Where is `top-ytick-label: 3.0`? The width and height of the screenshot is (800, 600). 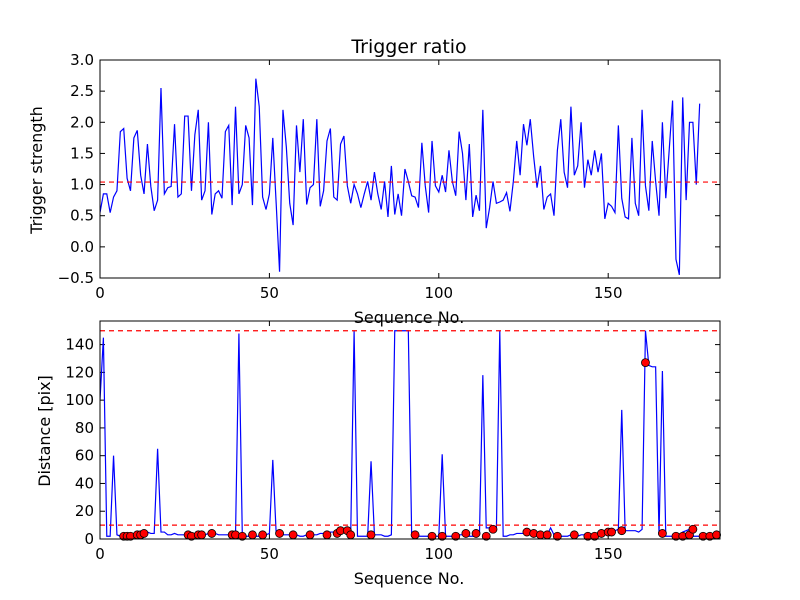
top-ytick-label: 3.0 is located at coordinates (82, 60).